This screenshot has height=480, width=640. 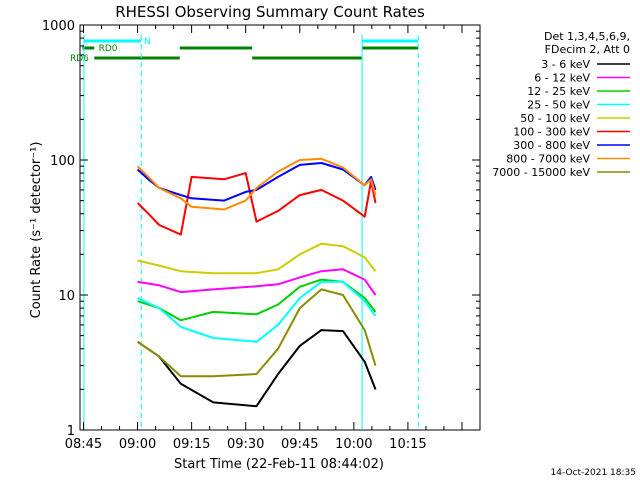 I want to click on legend-item: 6 - 12 keV, so click(x=582, y=78).